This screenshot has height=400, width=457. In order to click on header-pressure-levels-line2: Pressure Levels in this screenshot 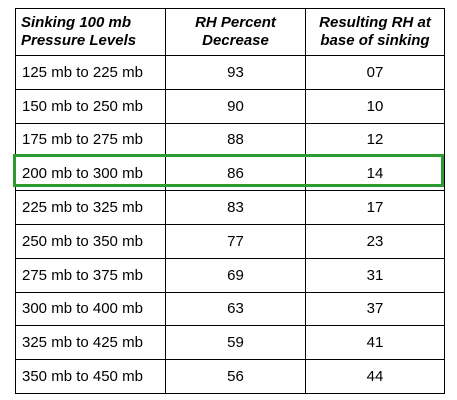, I will do `click(79, 40)`.